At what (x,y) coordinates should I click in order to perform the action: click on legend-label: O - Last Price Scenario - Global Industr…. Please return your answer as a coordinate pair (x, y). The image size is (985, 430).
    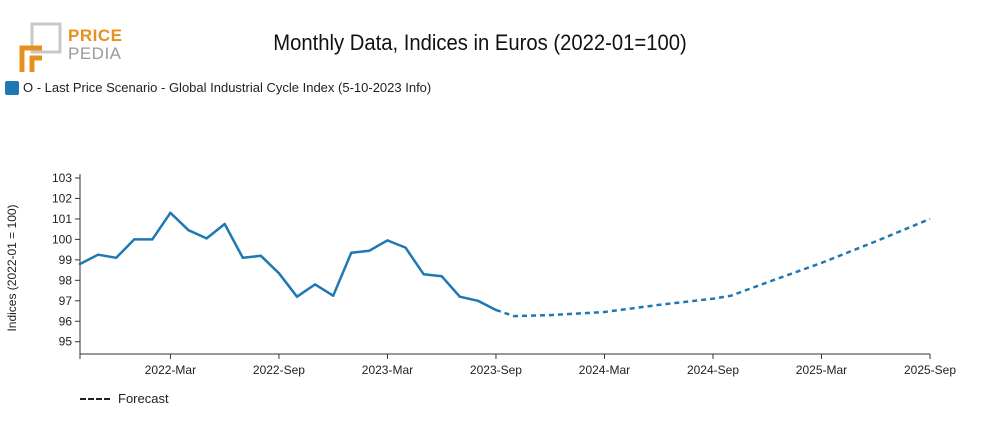
    Looking at the image, I should click on (227, 87).